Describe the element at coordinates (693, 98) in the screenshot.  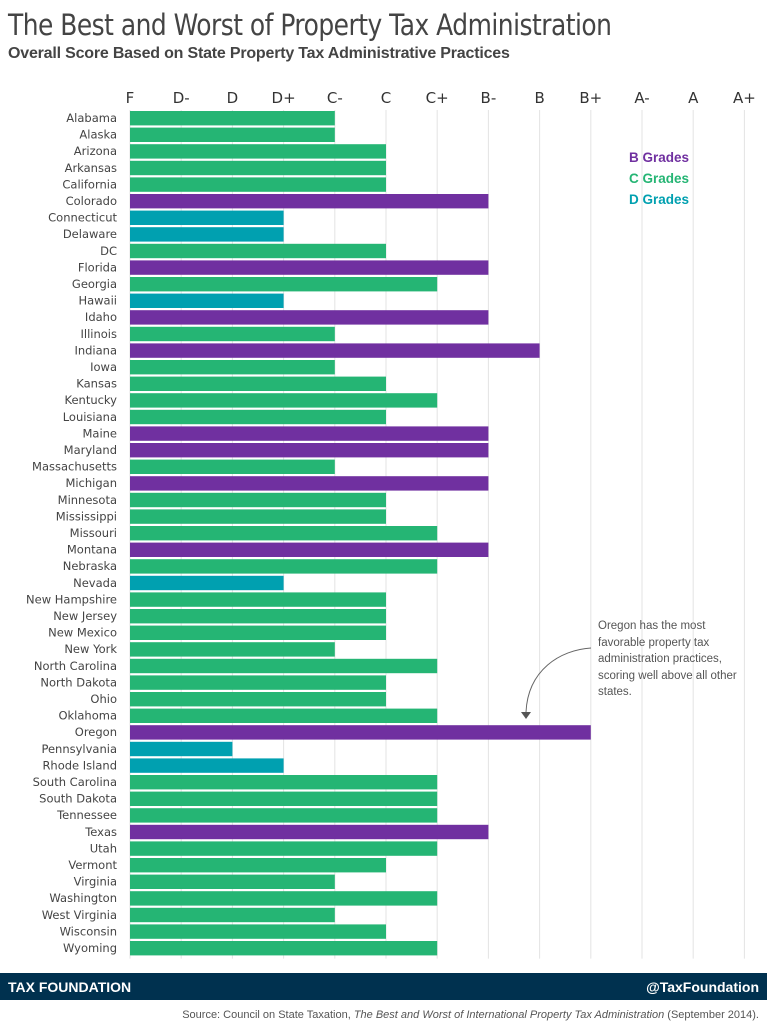
I see `x-tick-label: A` at that location.